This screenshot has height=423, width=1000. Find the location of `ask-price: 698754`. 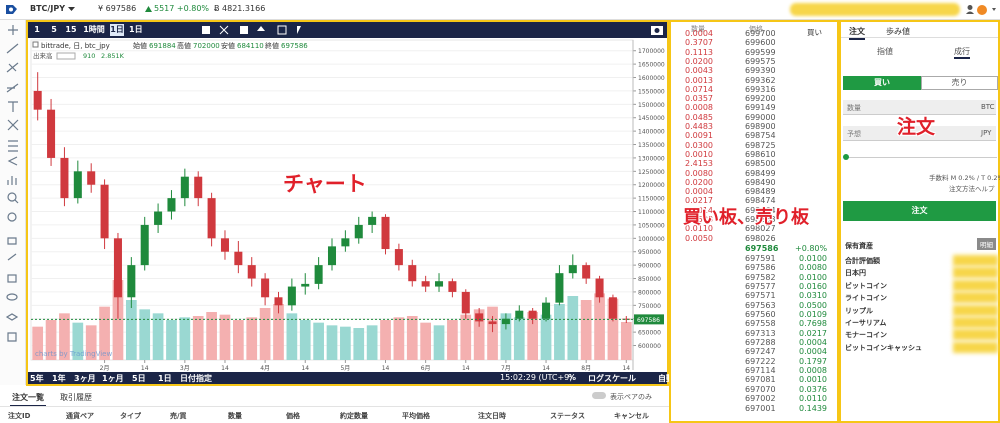

ask-price: 698754 is located at coordinates (760, 136).